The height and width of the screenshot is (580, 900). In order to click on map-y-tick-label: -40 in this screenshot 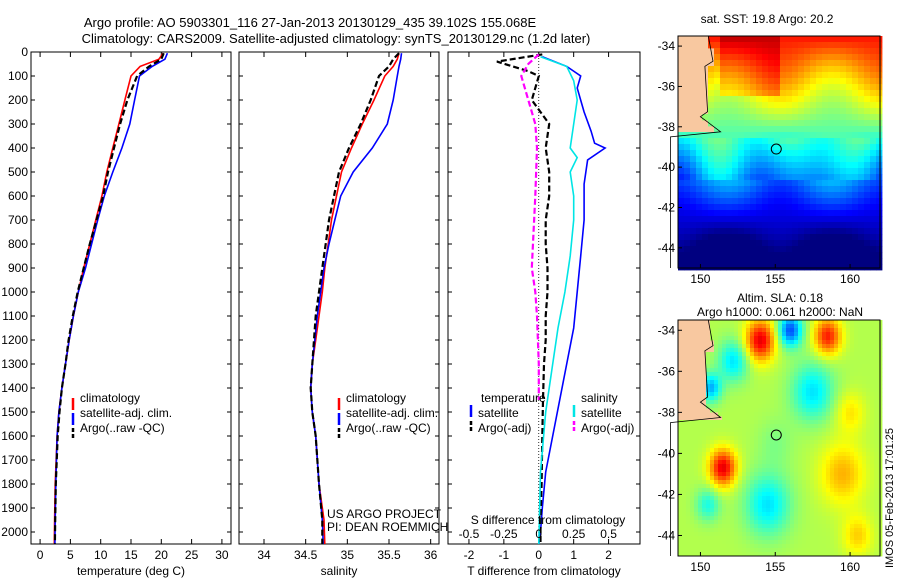, I will do `click(667, 453)`.